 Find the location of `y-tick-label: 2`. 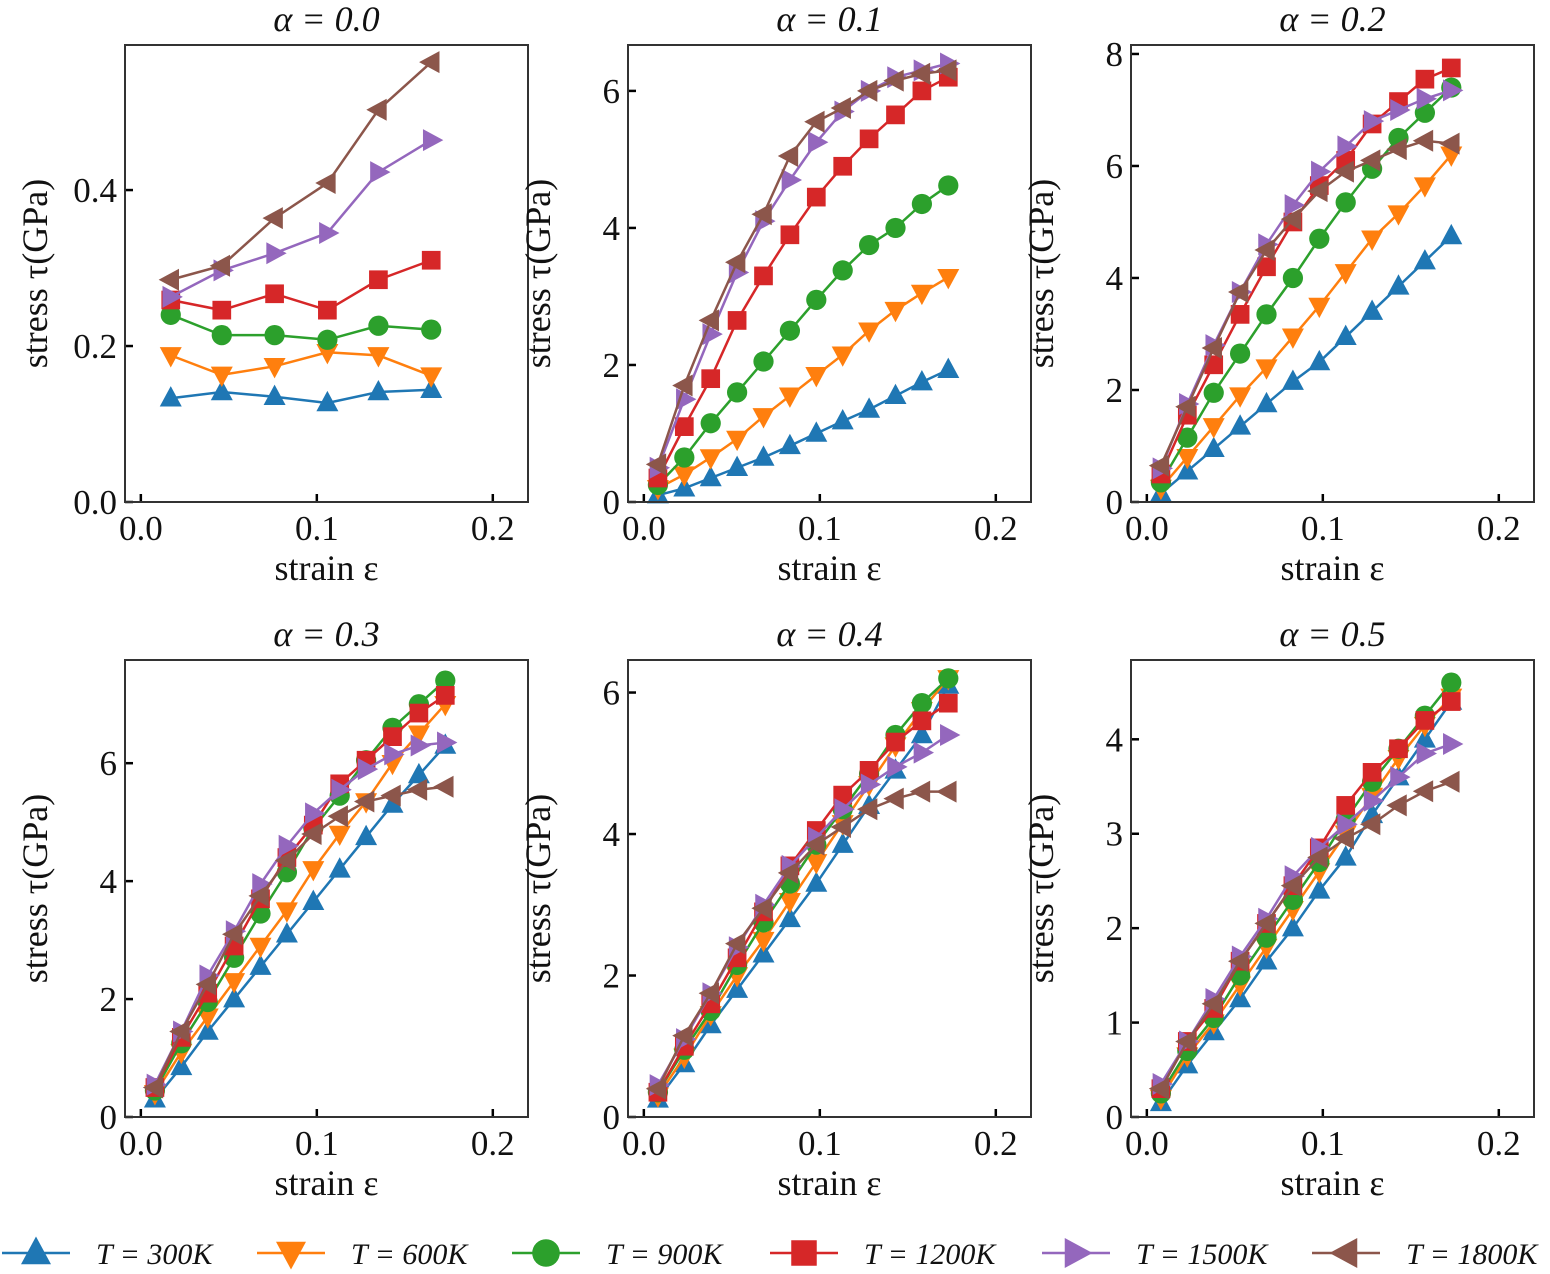

y-tick-label: 2 is located at coordinates (109, 999).